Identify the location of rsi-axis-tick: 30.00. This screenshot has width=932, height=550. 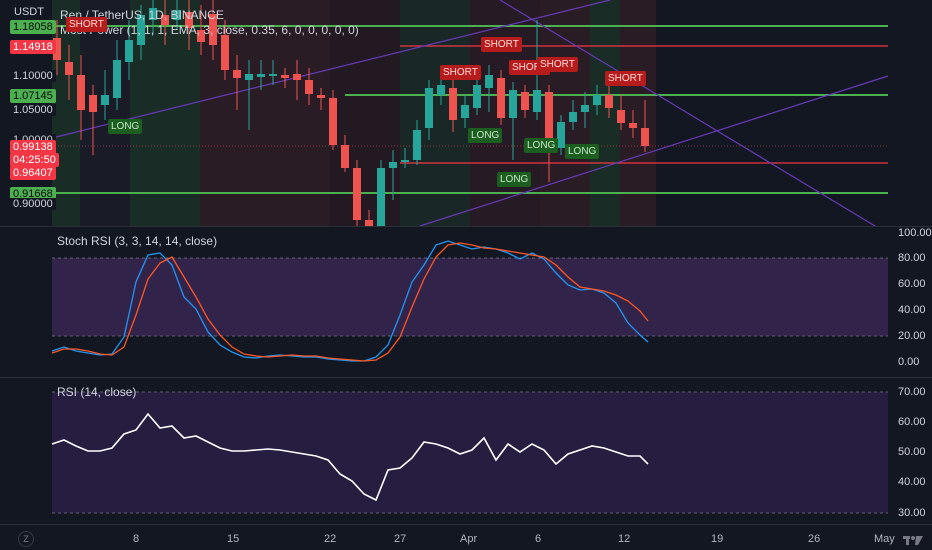
(912, 513).